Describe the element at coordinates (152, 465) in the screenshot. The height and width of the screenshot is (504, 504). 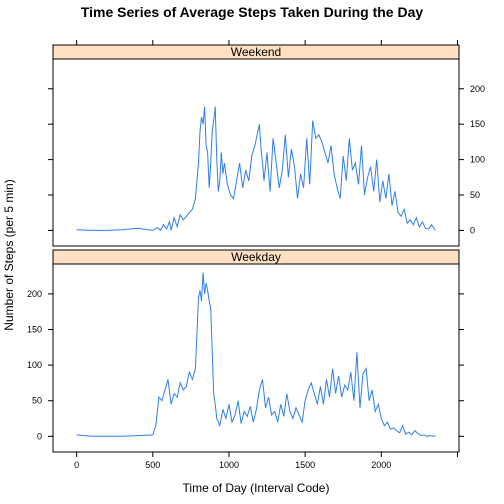
I see `x-tick-label: 500` at that location.